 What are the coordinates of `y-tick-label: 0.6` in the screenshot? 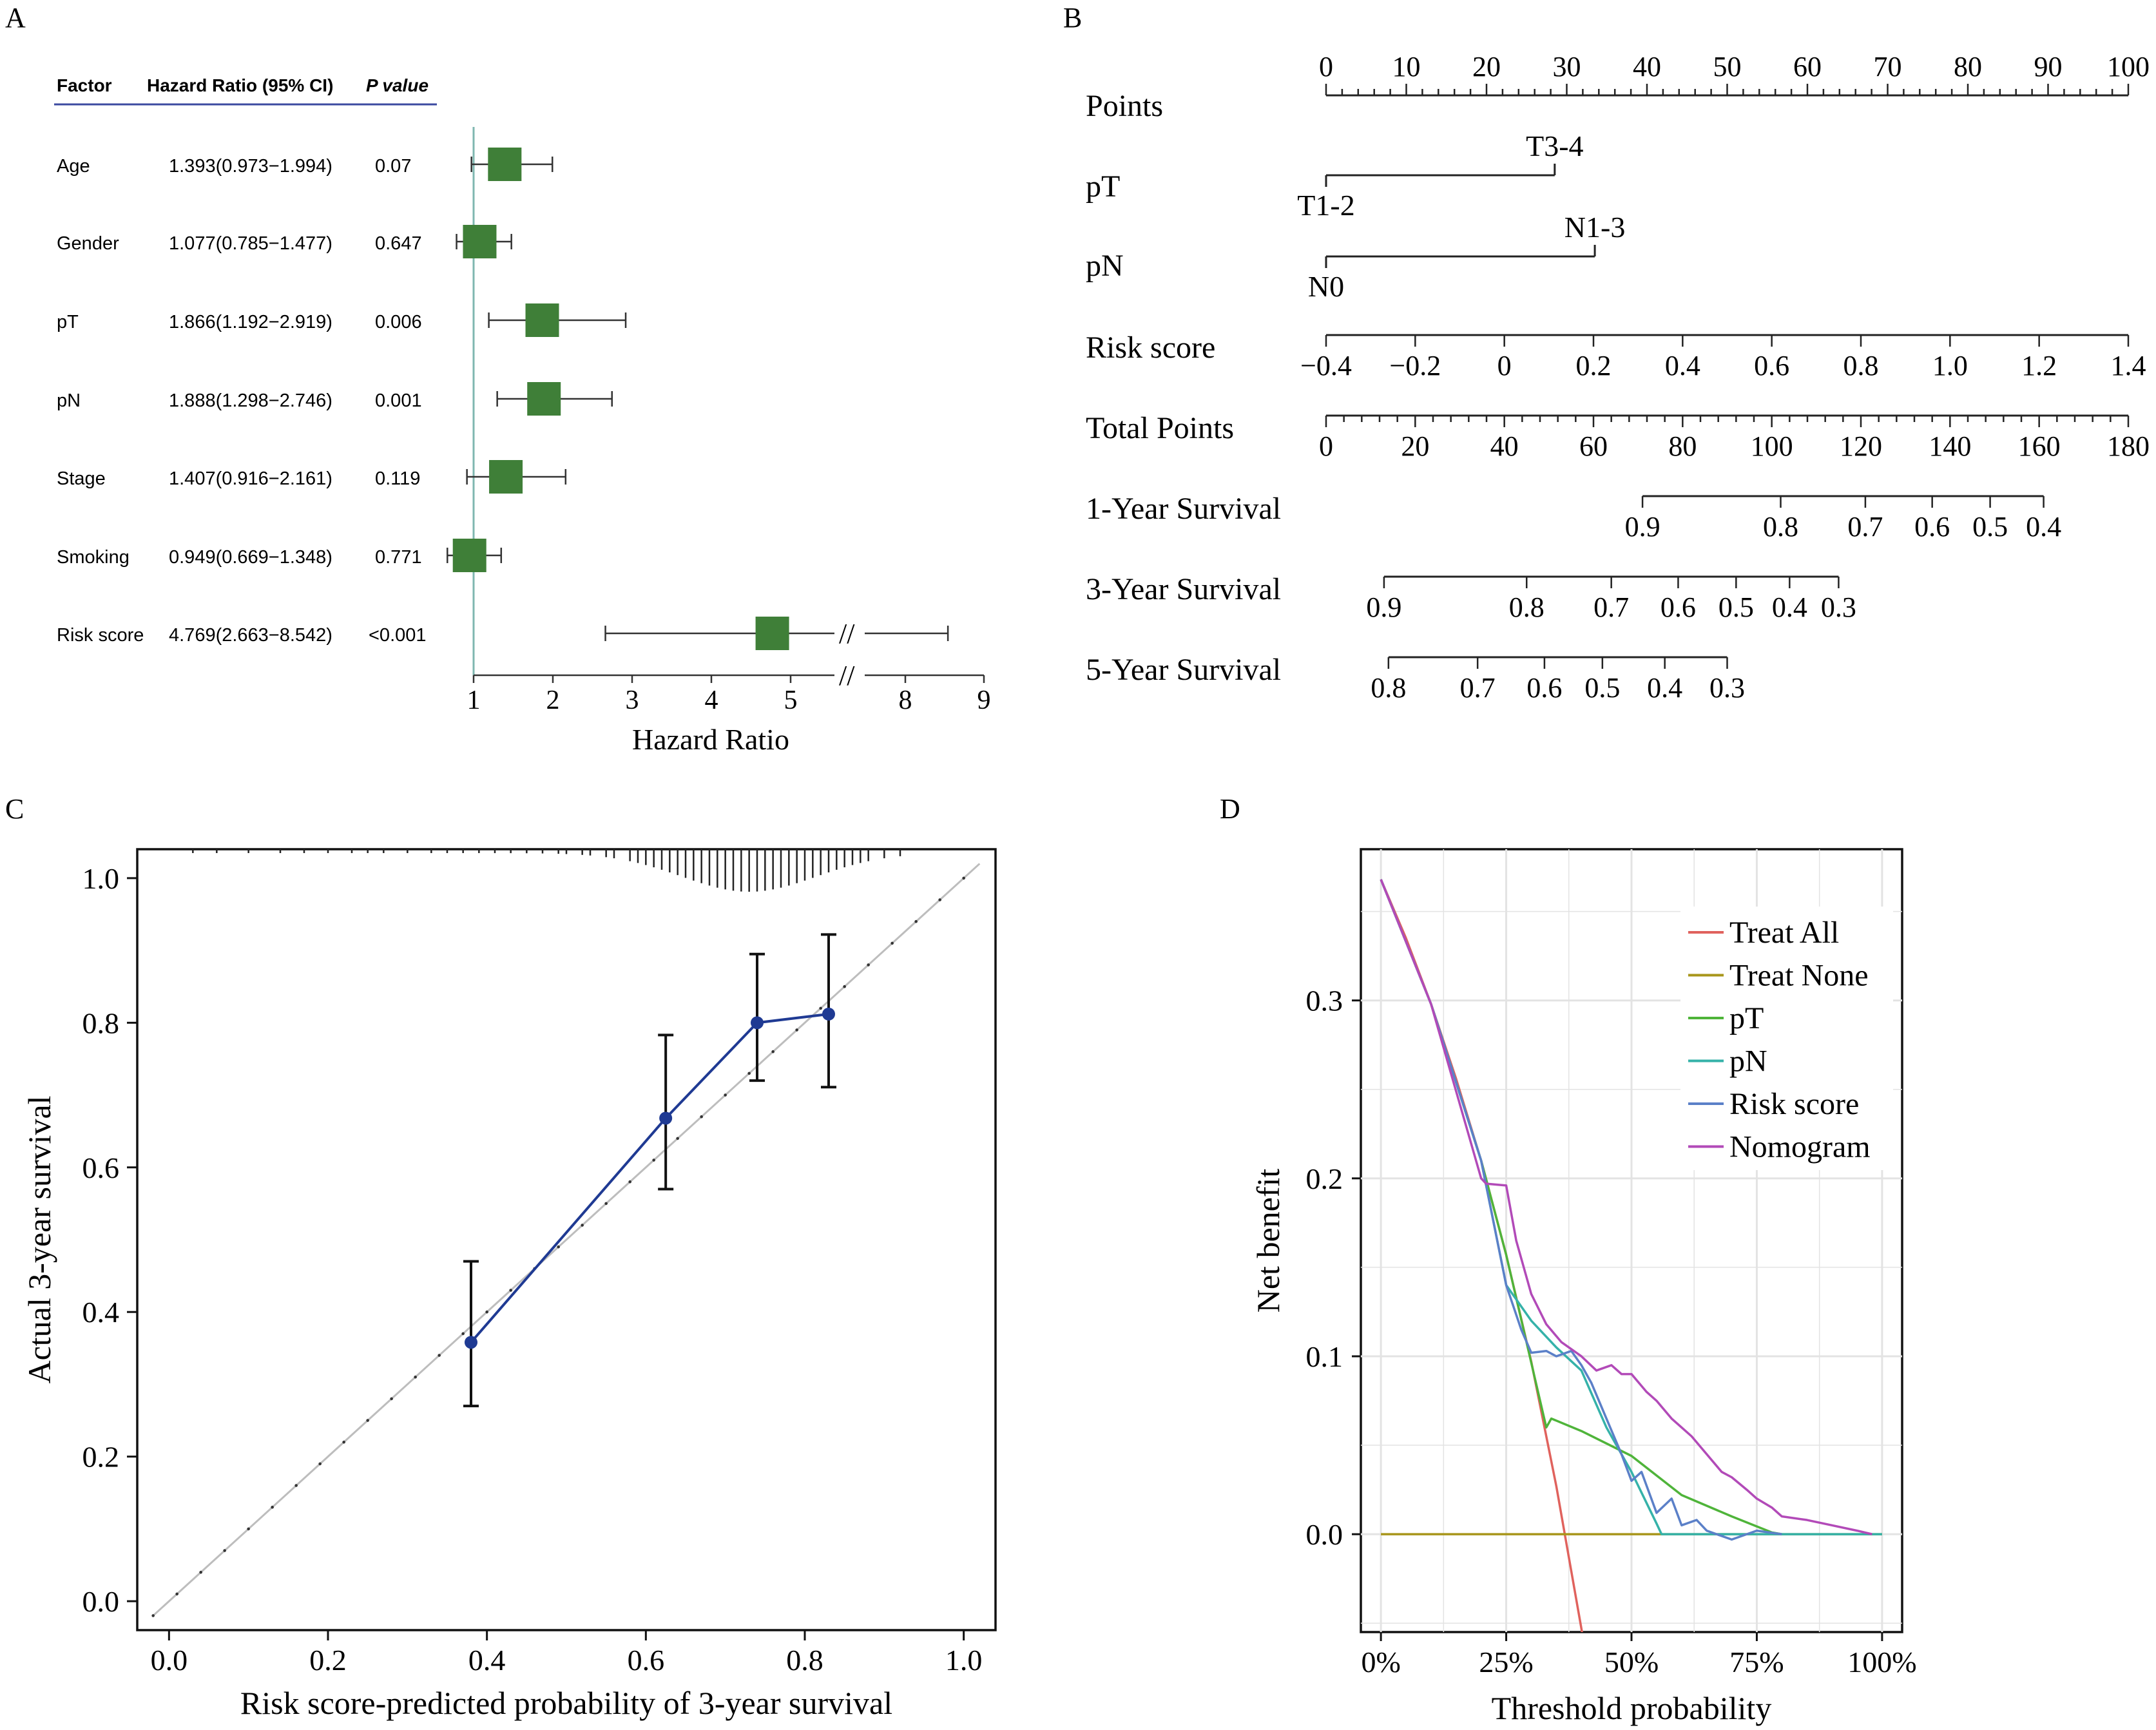 It's located at (101, 1167).